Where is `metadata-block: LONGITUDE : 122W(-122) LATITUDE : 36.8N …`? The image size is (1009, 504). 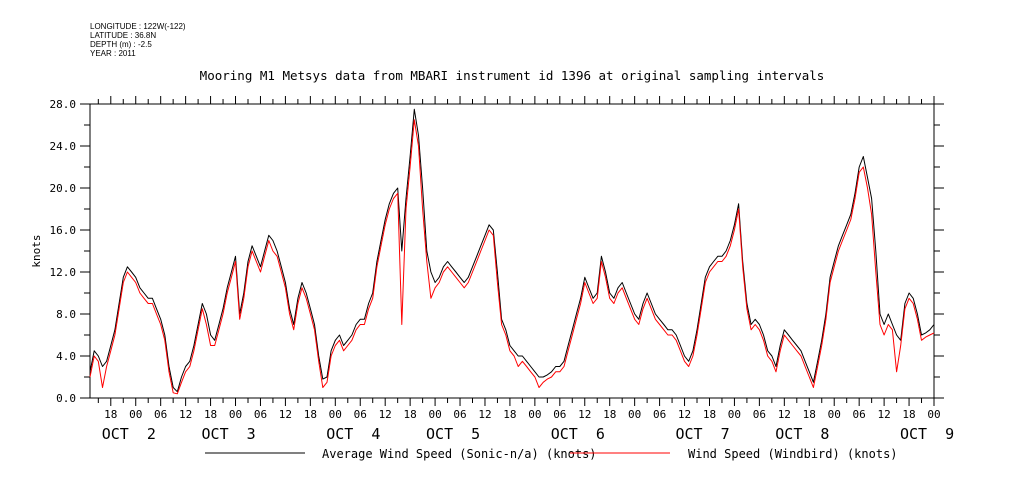
metadata-block: LONGITUDE : 122W(-122) LATITUDE : 36.8N … is located at coordinates (138, 40).